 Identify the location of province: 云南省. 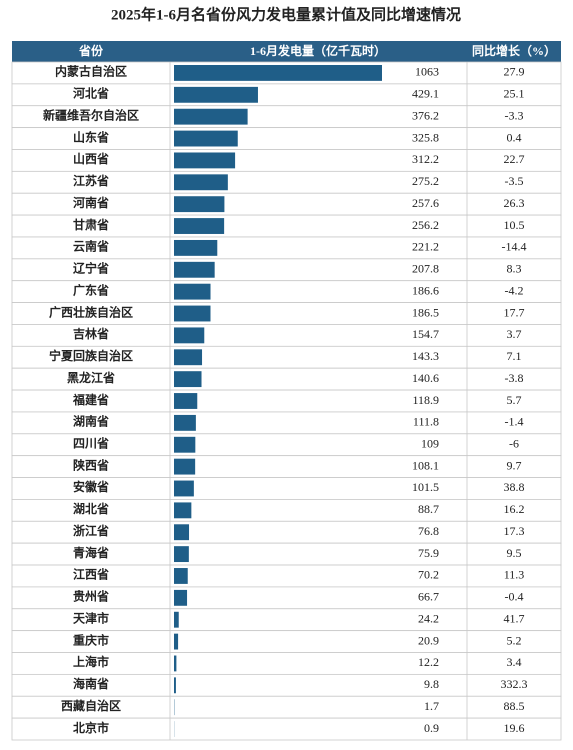
(91, 246).